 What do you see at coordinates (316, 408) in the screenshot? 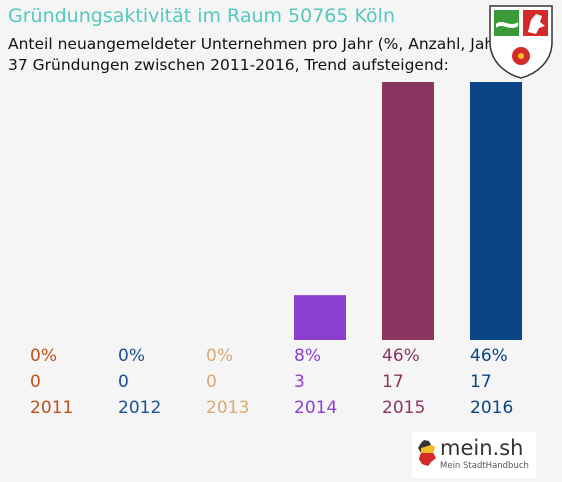
I see `year-label-2014: 2014` at bounding box center [316, 408].